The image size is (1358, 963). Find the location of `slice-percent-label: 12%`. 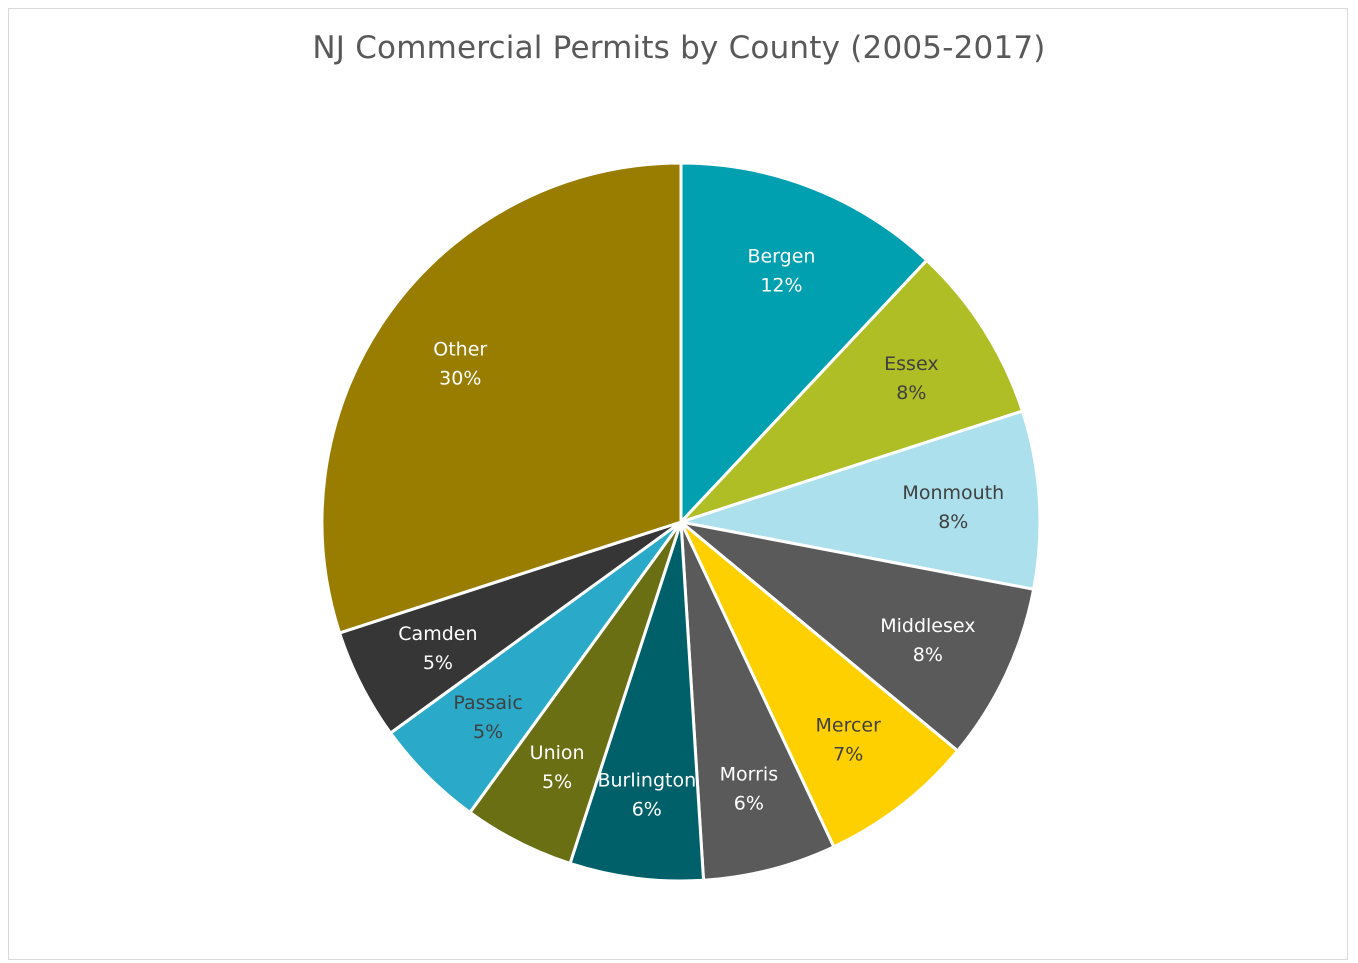

slice-percent-label: 12% is located at coordinates (781, 285).